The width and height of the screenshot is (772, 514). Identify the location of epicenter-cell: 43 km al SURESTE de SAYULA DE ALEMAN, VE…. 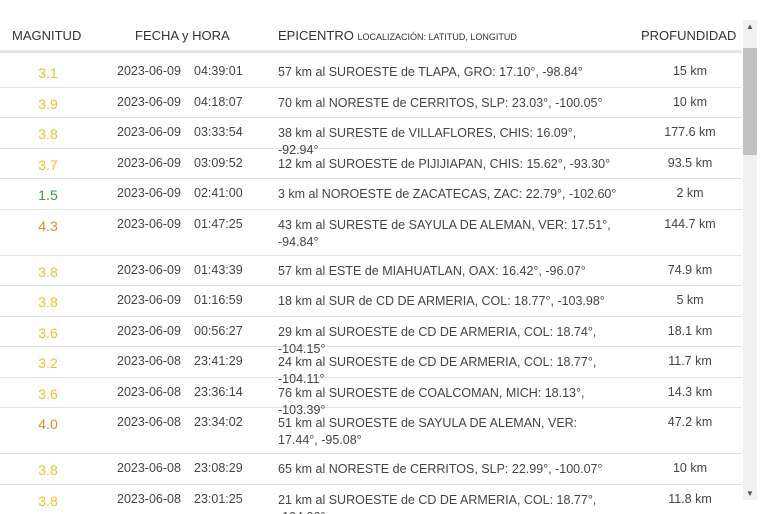
(444, 233).